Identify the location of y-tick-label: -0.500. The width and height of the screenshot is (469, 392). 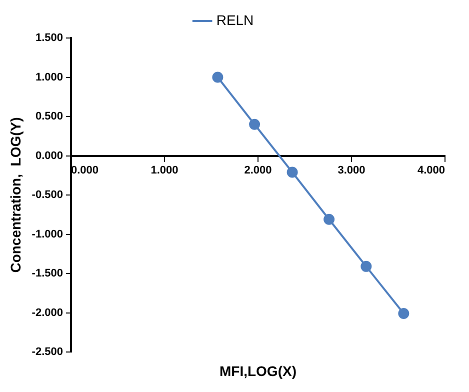
(47, 195).